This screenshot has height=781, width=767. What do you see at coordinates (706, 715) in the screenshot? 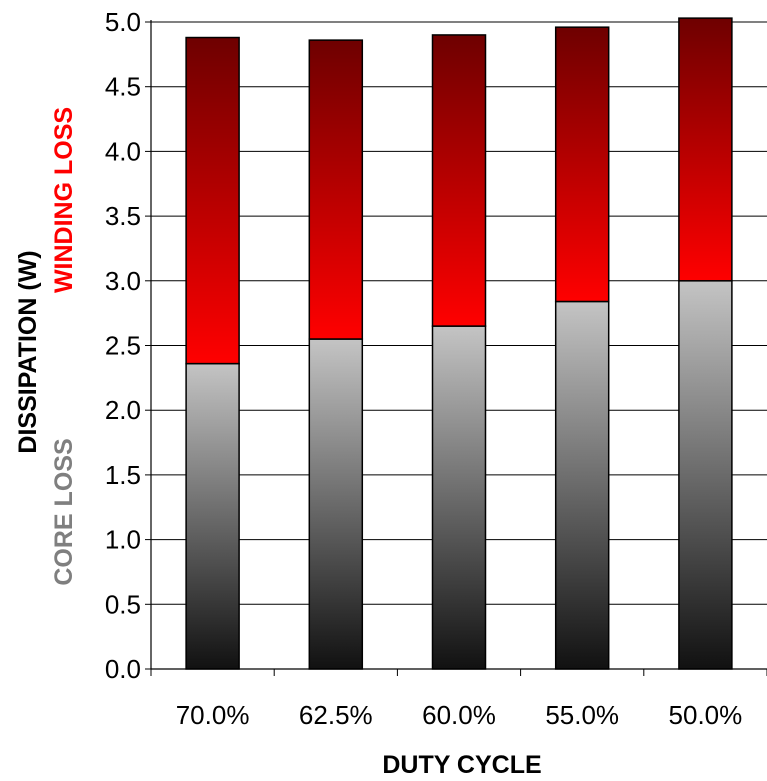
I see `x-tick-label: 50.0%` at bounding box center [706, 715].